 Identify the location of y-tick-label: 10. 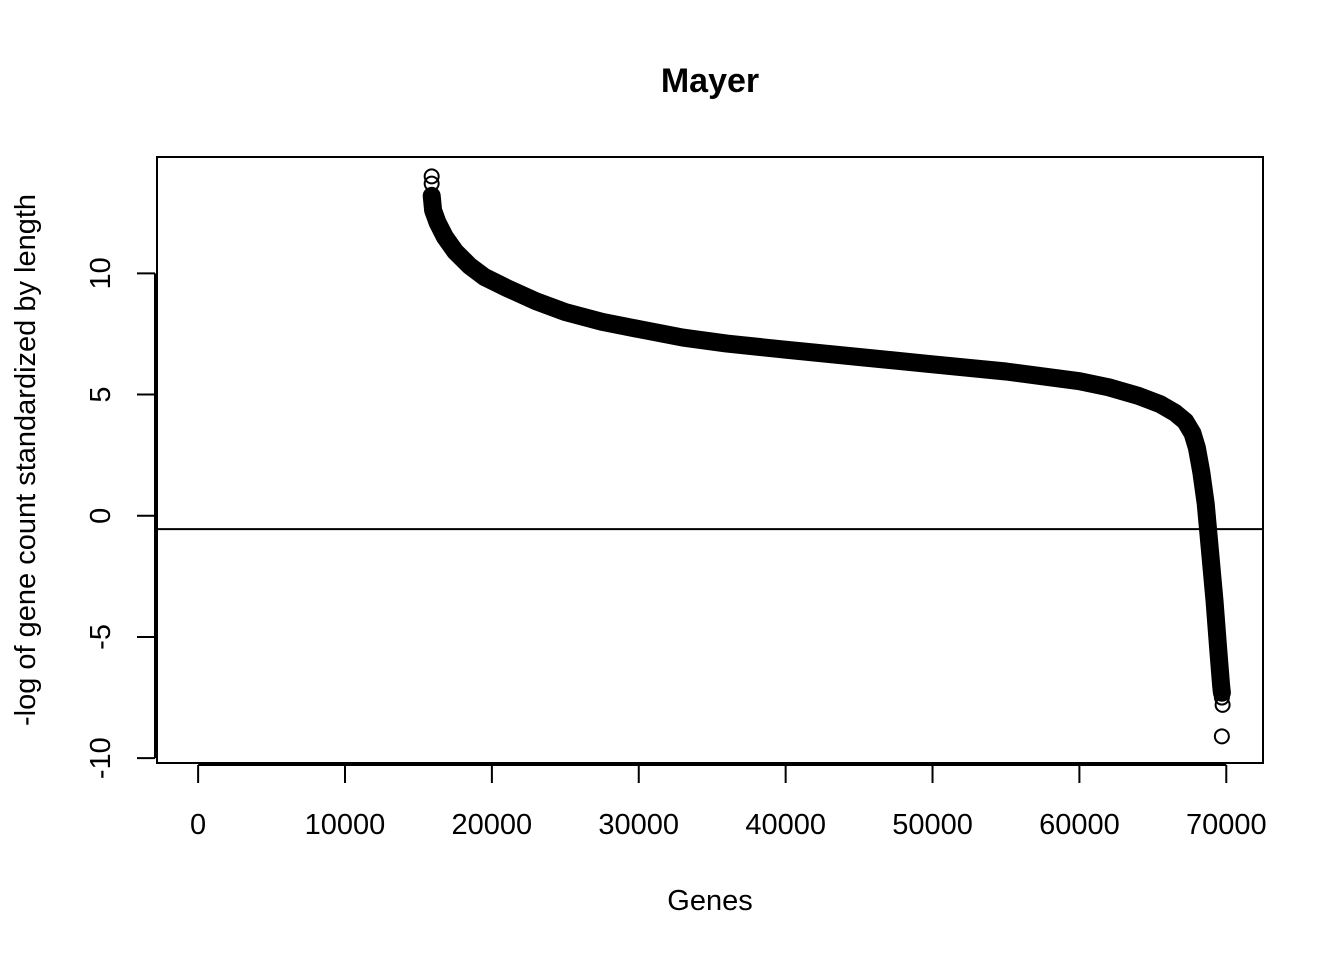
(101, 273).